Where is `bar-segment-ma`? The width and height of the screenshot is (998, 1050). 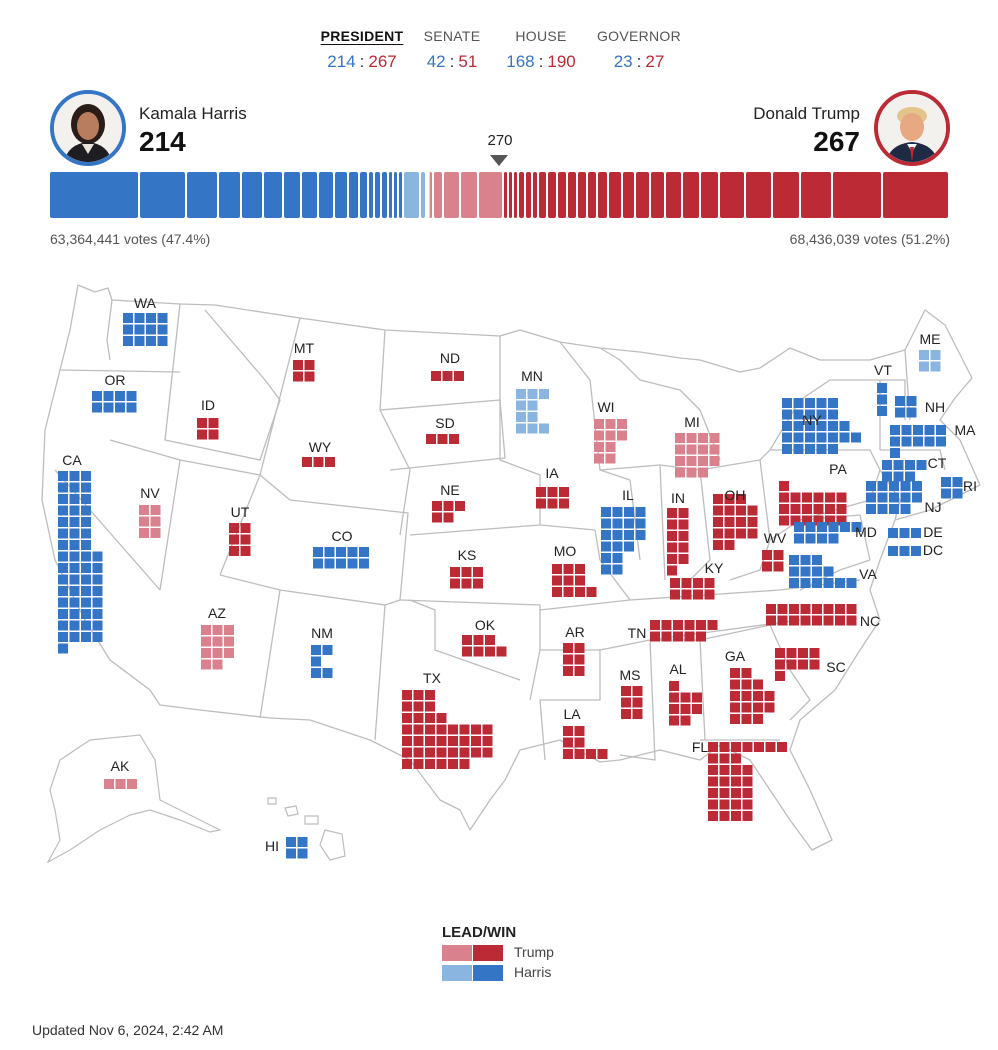
bar-segment-ma is located at coordinates (292, 195).